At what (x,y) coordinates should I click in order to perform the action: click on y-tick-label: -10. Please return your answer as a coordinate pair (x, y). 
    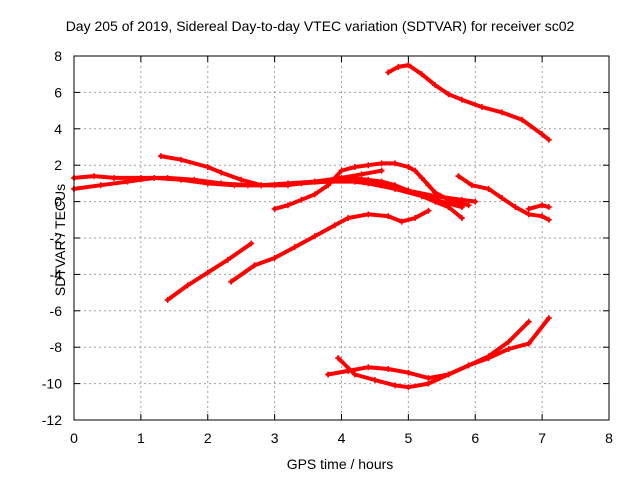
    Looking at the image, I should click on (52, 384).